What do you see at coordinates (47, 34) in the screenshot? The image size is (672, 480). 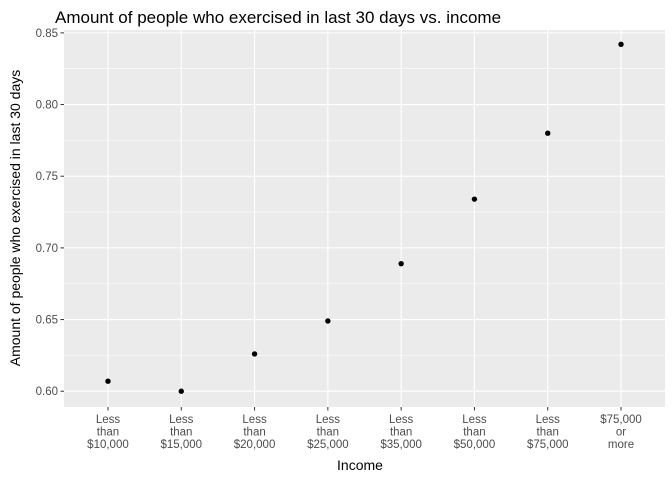 I see `y-tick-label: 0.85` at bounding box center [47, 34].